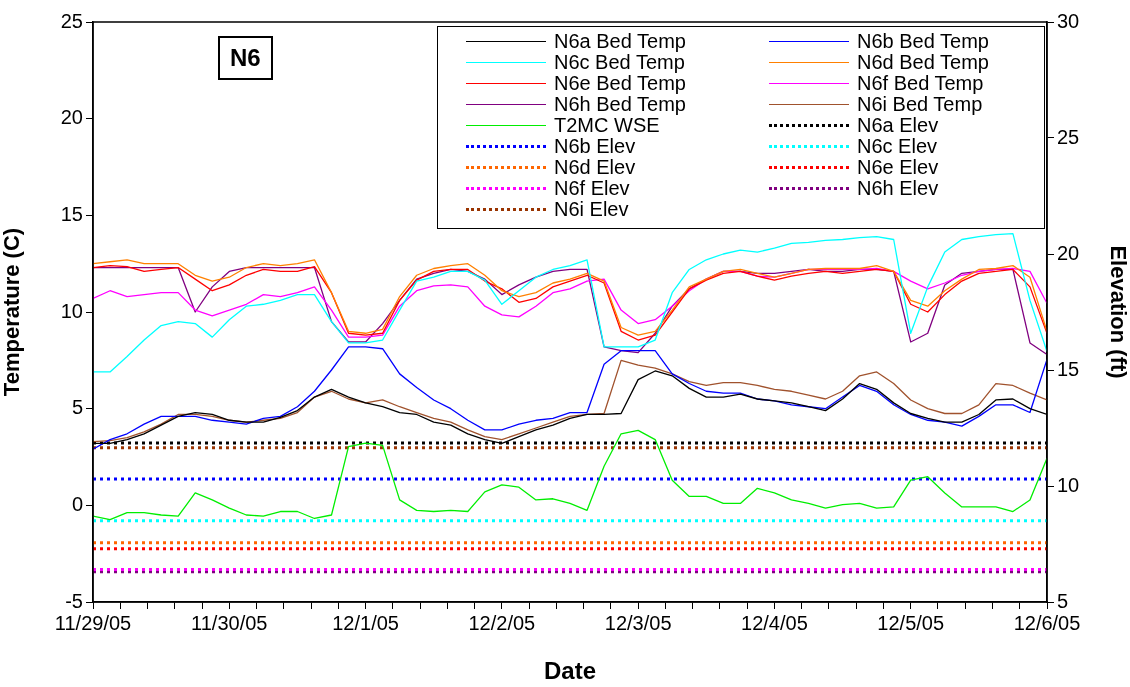 The height and width of the screenshot is (687, 1130). What do you see at coordinates (920, 83) in the screenshot?
I see `legend-label: N6f Bed Temp` at bounding box center [920, 83].